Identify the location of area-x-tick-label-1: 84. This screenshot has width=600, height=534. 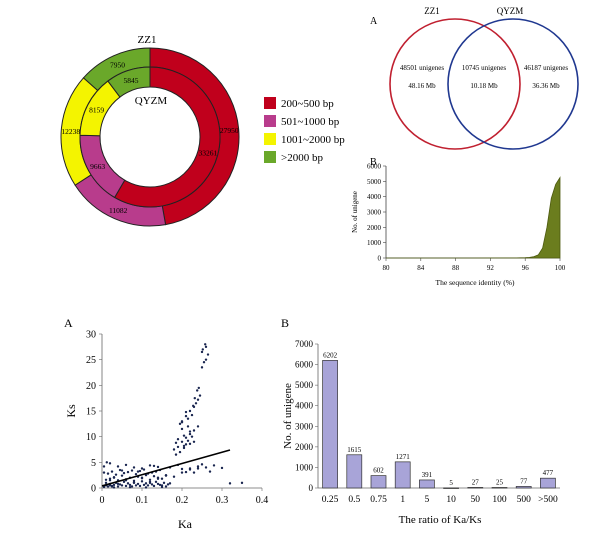
(421, 268).